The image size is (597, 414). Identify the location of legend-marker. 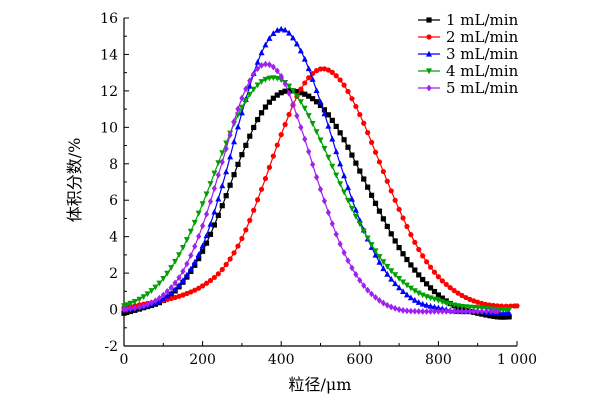
(429, 53).